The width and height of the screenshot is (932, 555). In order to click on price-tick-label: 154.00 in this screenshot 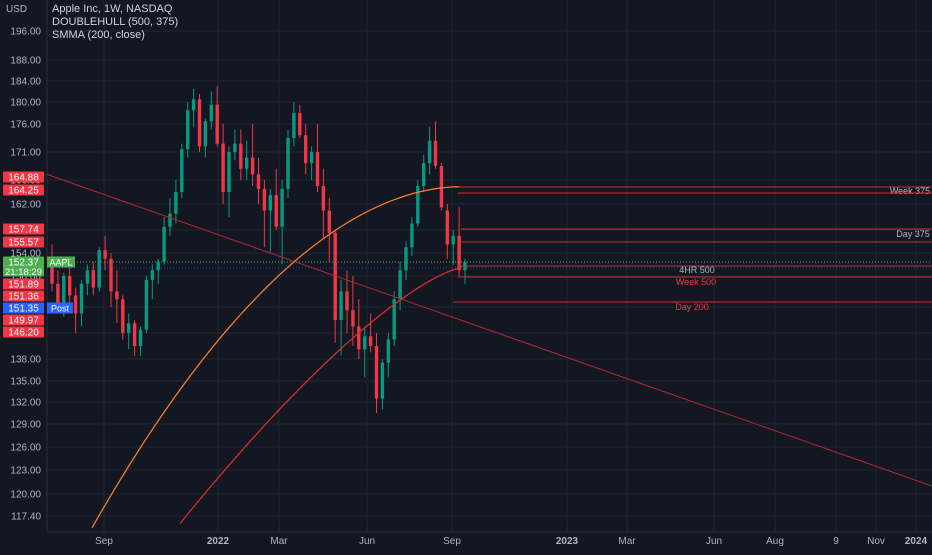, I will do `click(25, 254)`.